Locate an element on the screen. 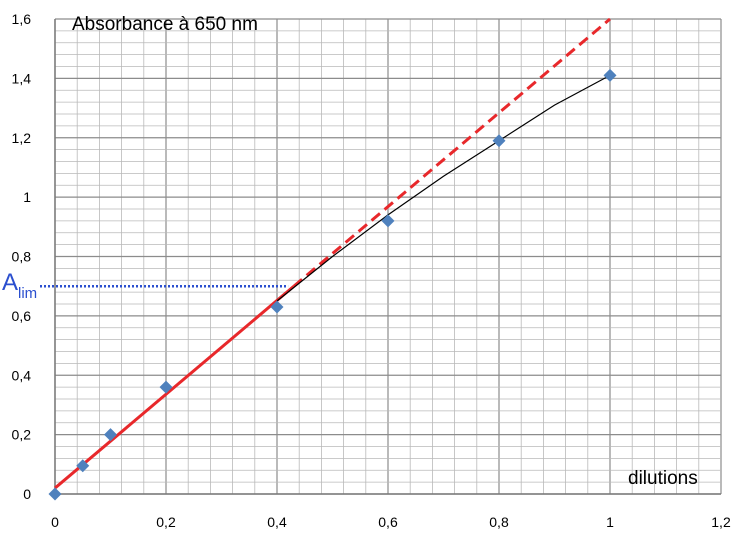 The height and width of the screenshot is (536, 737). y-tick-label: 1,4 is located at coordinates (22, 78).